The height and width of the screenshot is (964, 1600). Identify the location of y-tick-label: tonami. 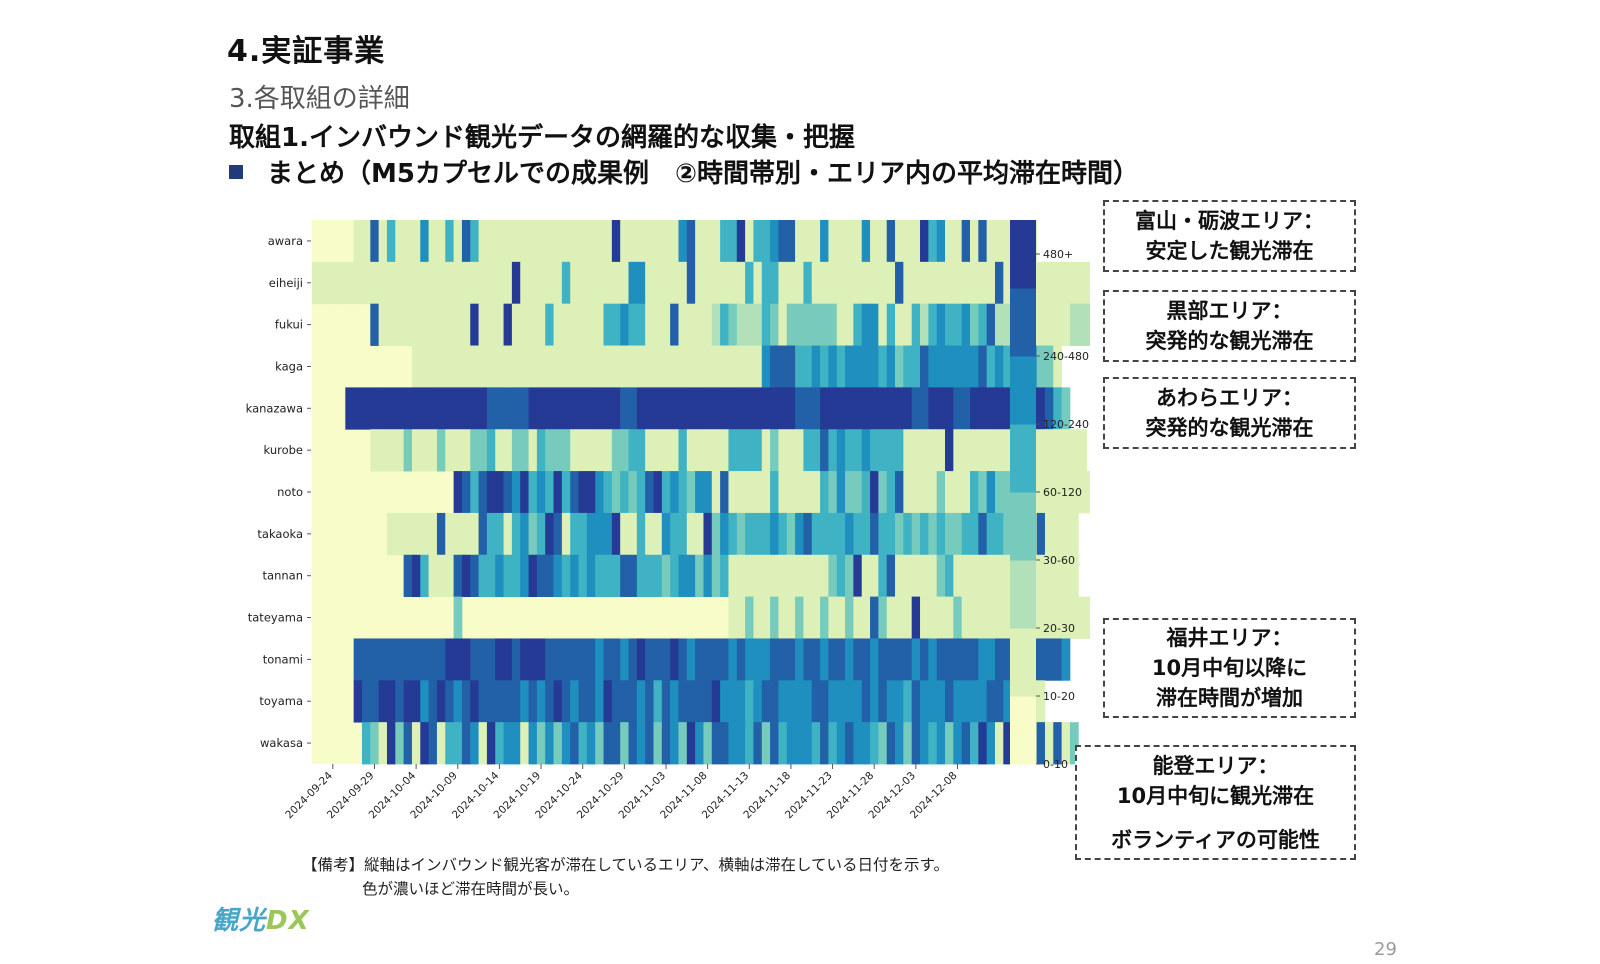
(283, 659).